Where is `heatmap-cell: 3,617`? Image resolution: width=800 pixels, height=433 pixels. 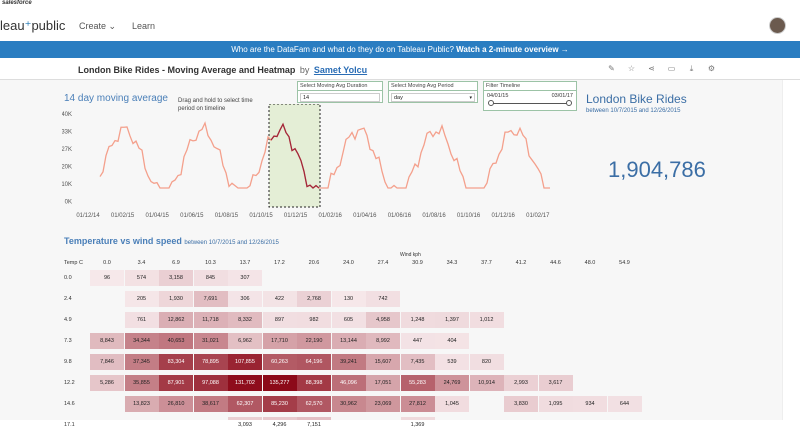 heatmap-cell: 3,617 is located at coordinates (555, 383).